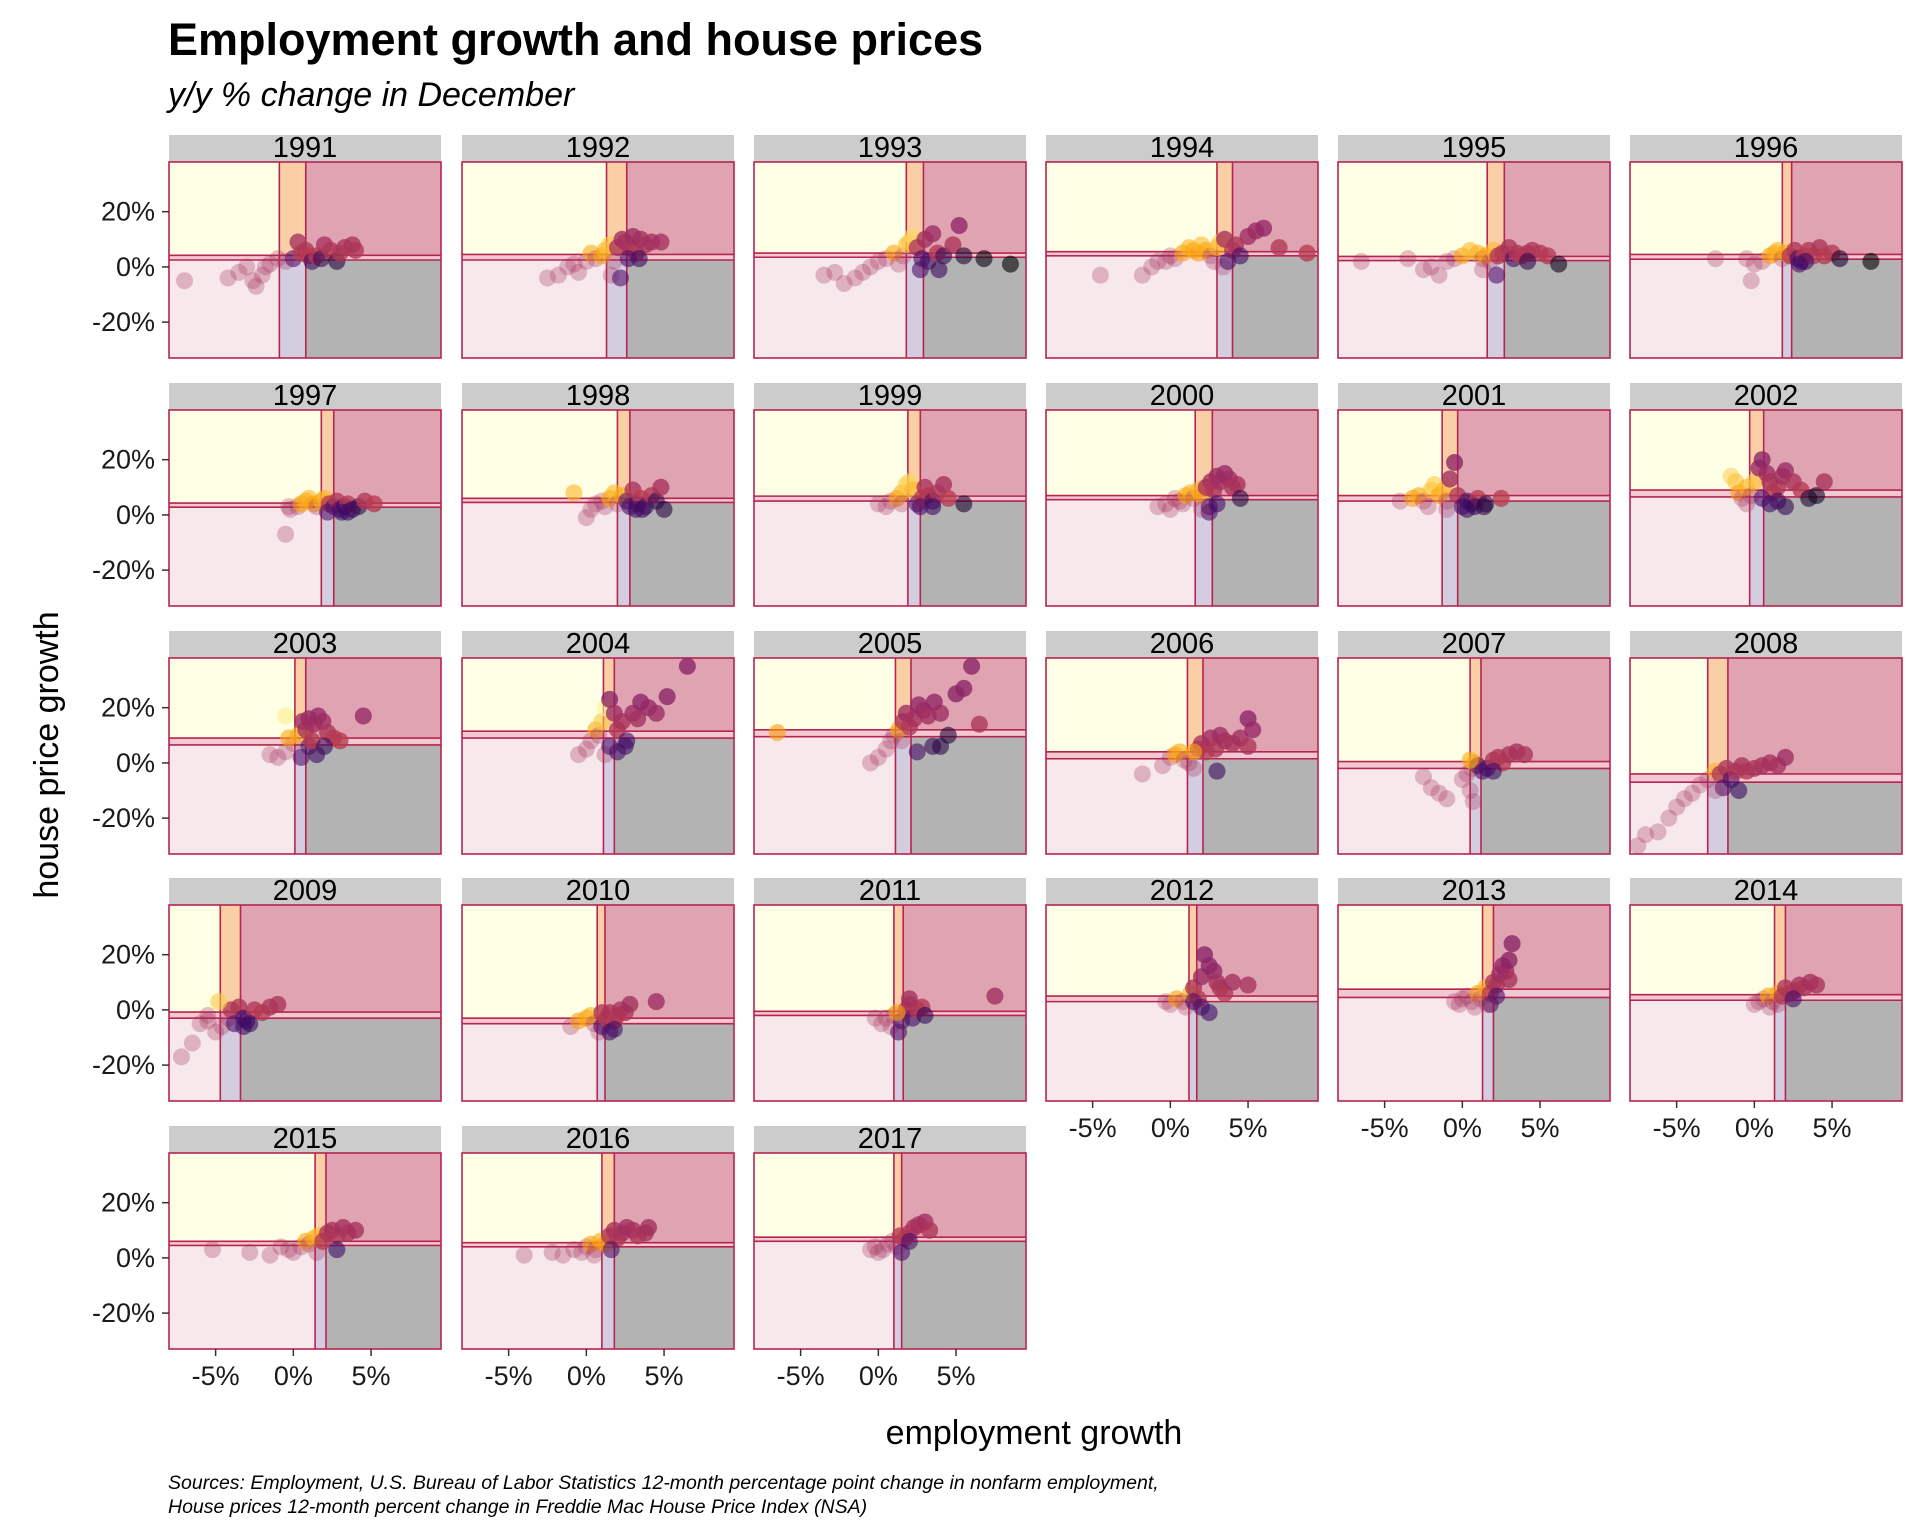  I want to click on facet-strip-label: 2015, so click(305, 1139).